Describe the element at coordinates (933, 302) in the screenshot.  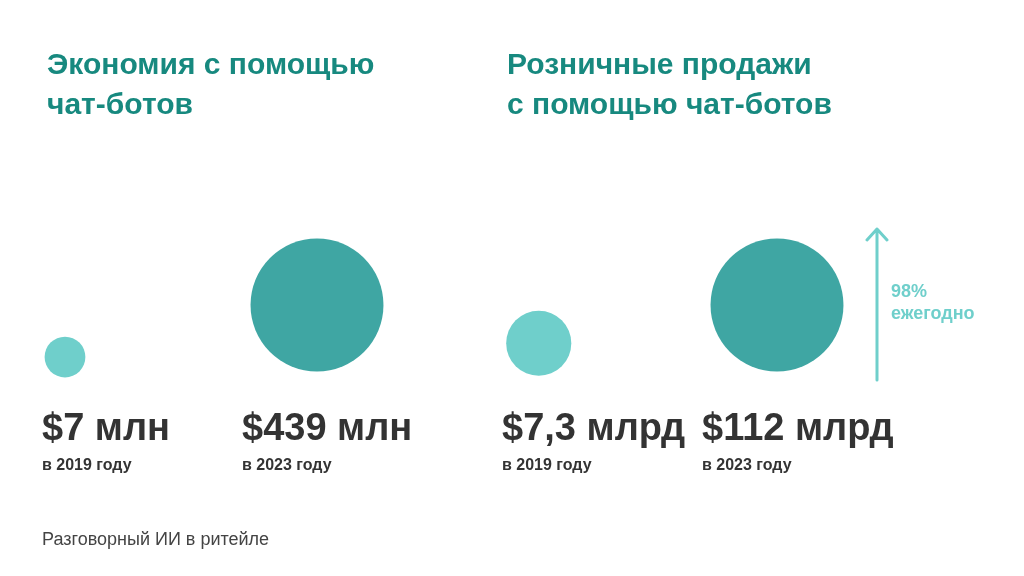
I see `text: 98% ежегодно` at that location.